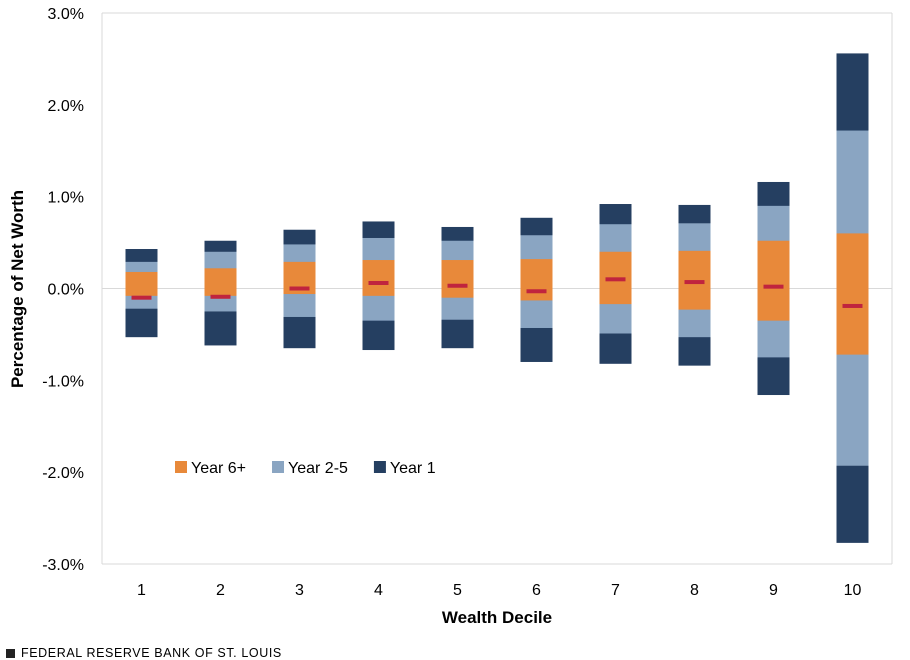 The height and width of the screenshot is (660, 910). I want to click on footer-source-text: FEDERAL RESERVE BANK OF ST. LOUIS, so click(151, 653).